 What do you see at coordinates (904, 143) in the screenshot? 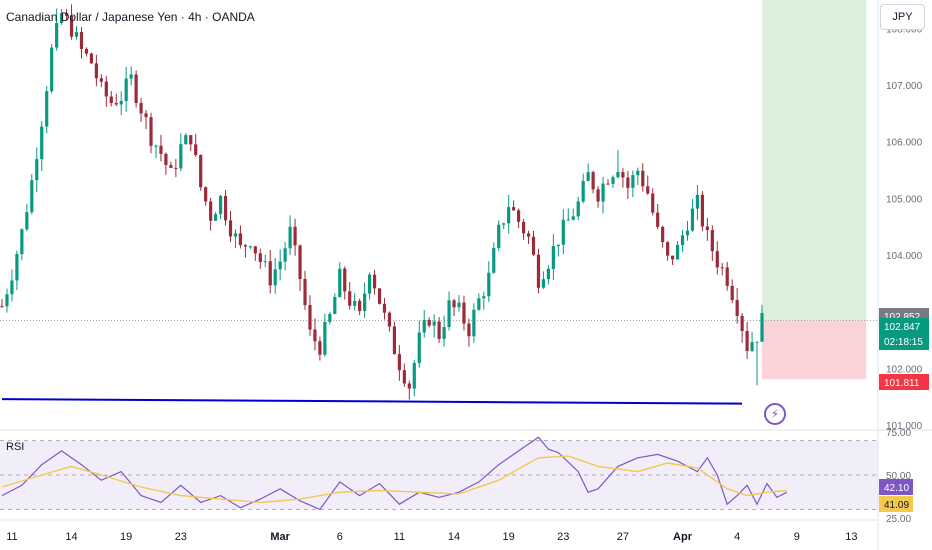
I see `price-tick-label: 106.000` at bounding box center [904, 143].